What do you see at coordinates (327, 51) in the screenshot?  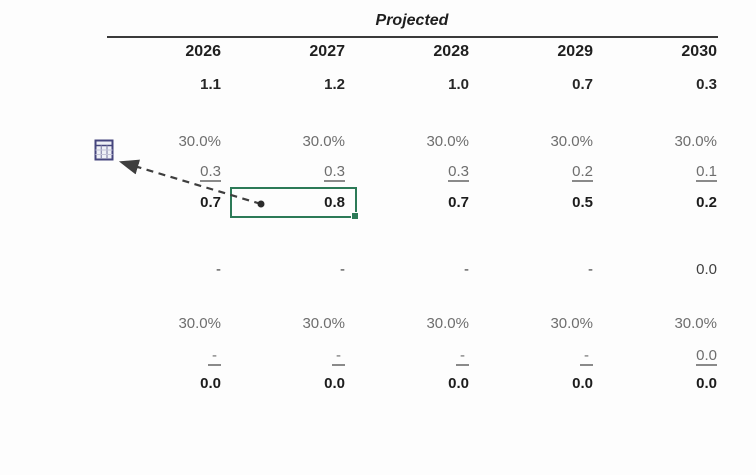 I see `year-header-cell: 2027` at bounding box center [327, 51].